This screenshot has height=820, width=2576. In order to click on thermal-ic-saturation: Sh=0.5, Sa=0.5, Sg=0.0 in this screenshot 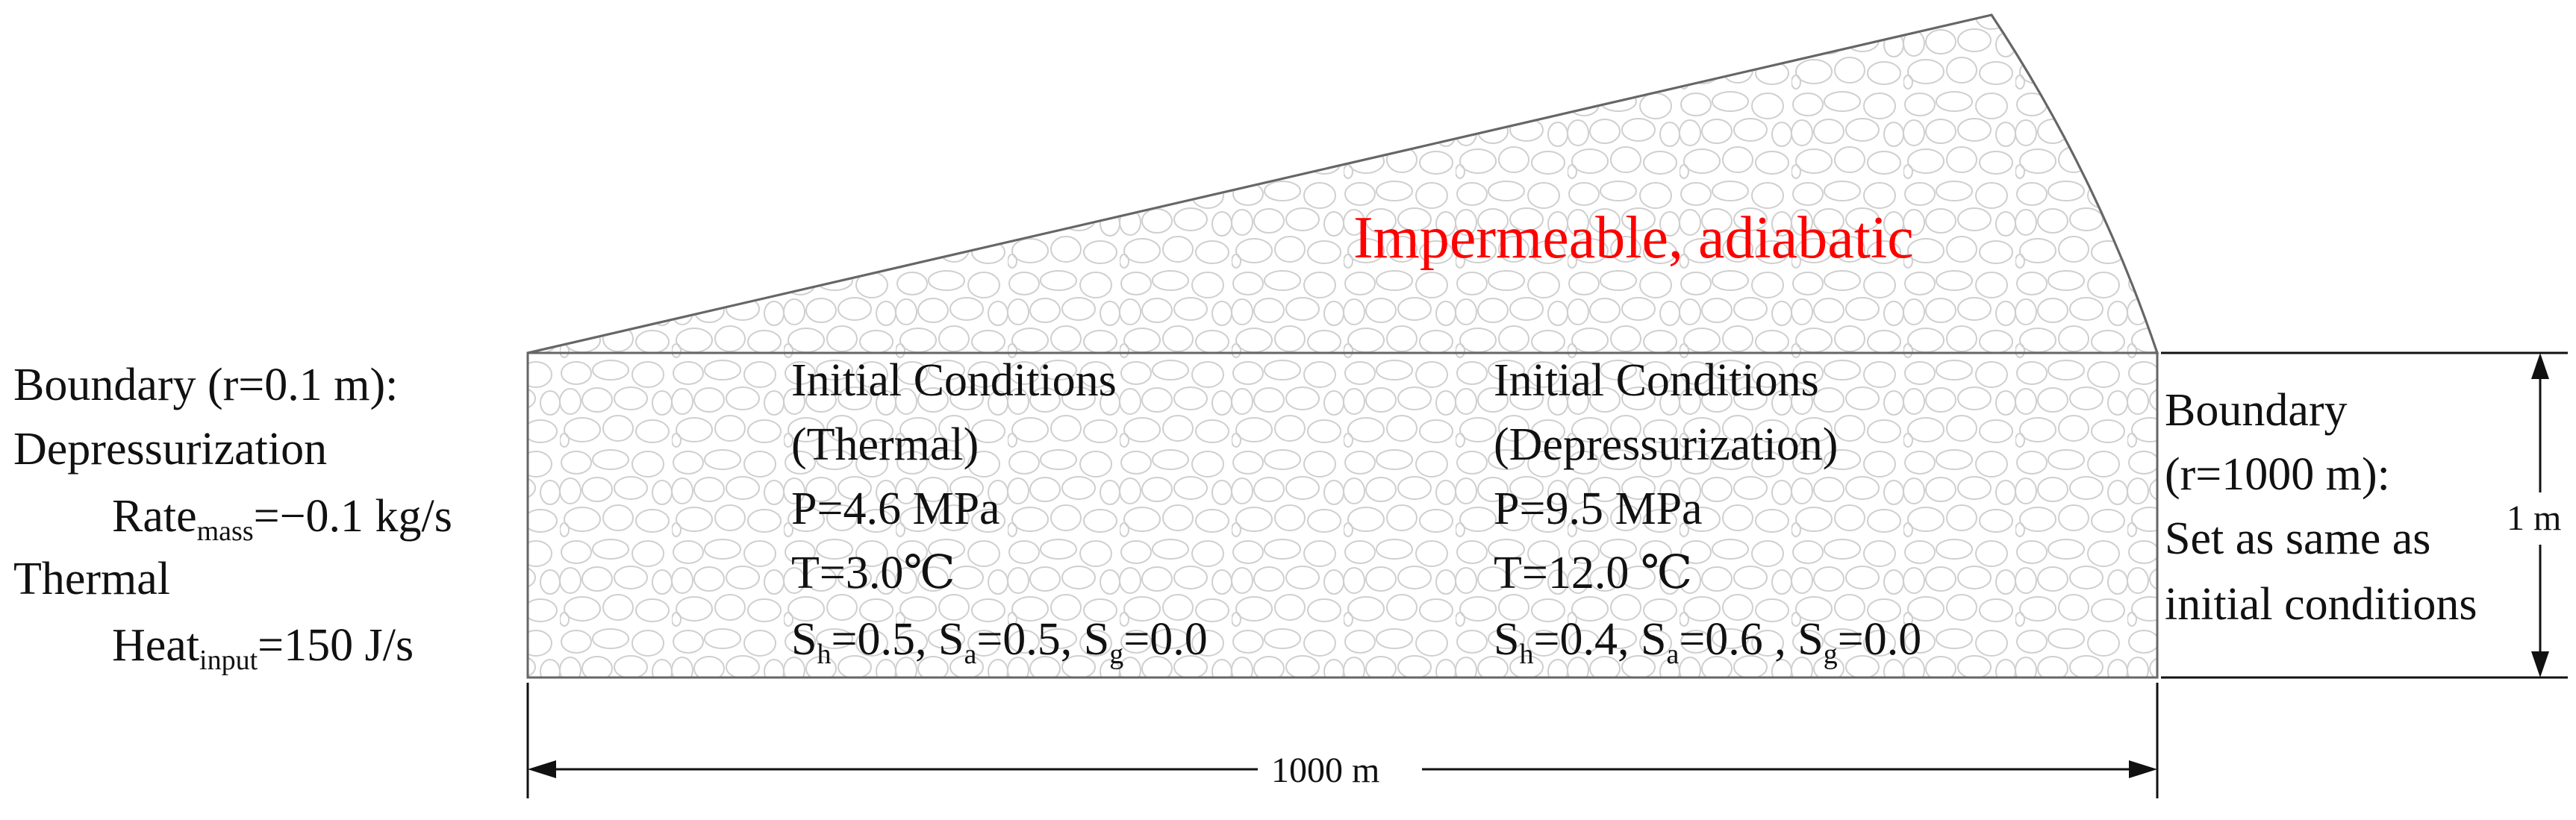, I will do `click(999, 642)`.